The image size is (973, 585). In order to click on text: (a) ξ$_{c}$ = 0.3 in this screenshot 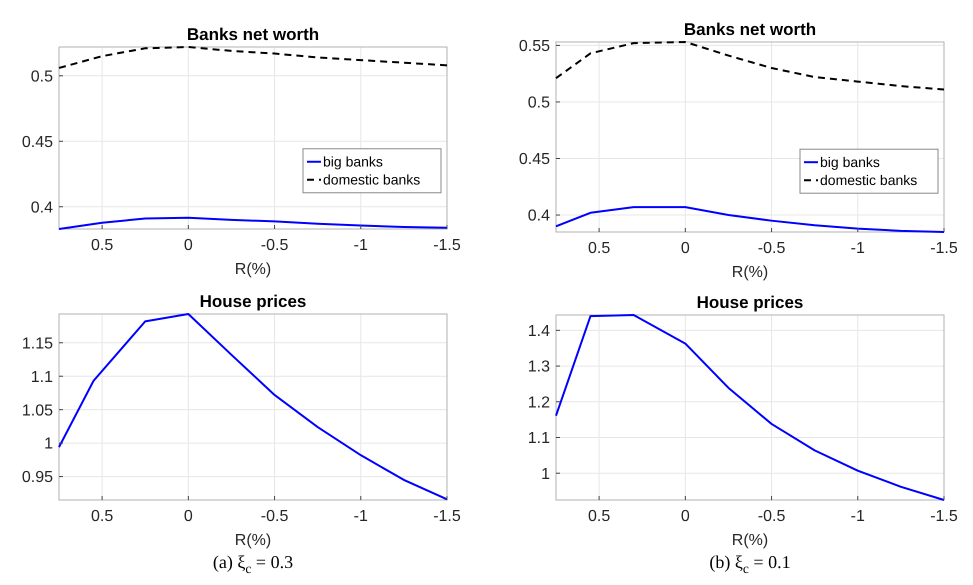, I will do `click(253, 564)`.